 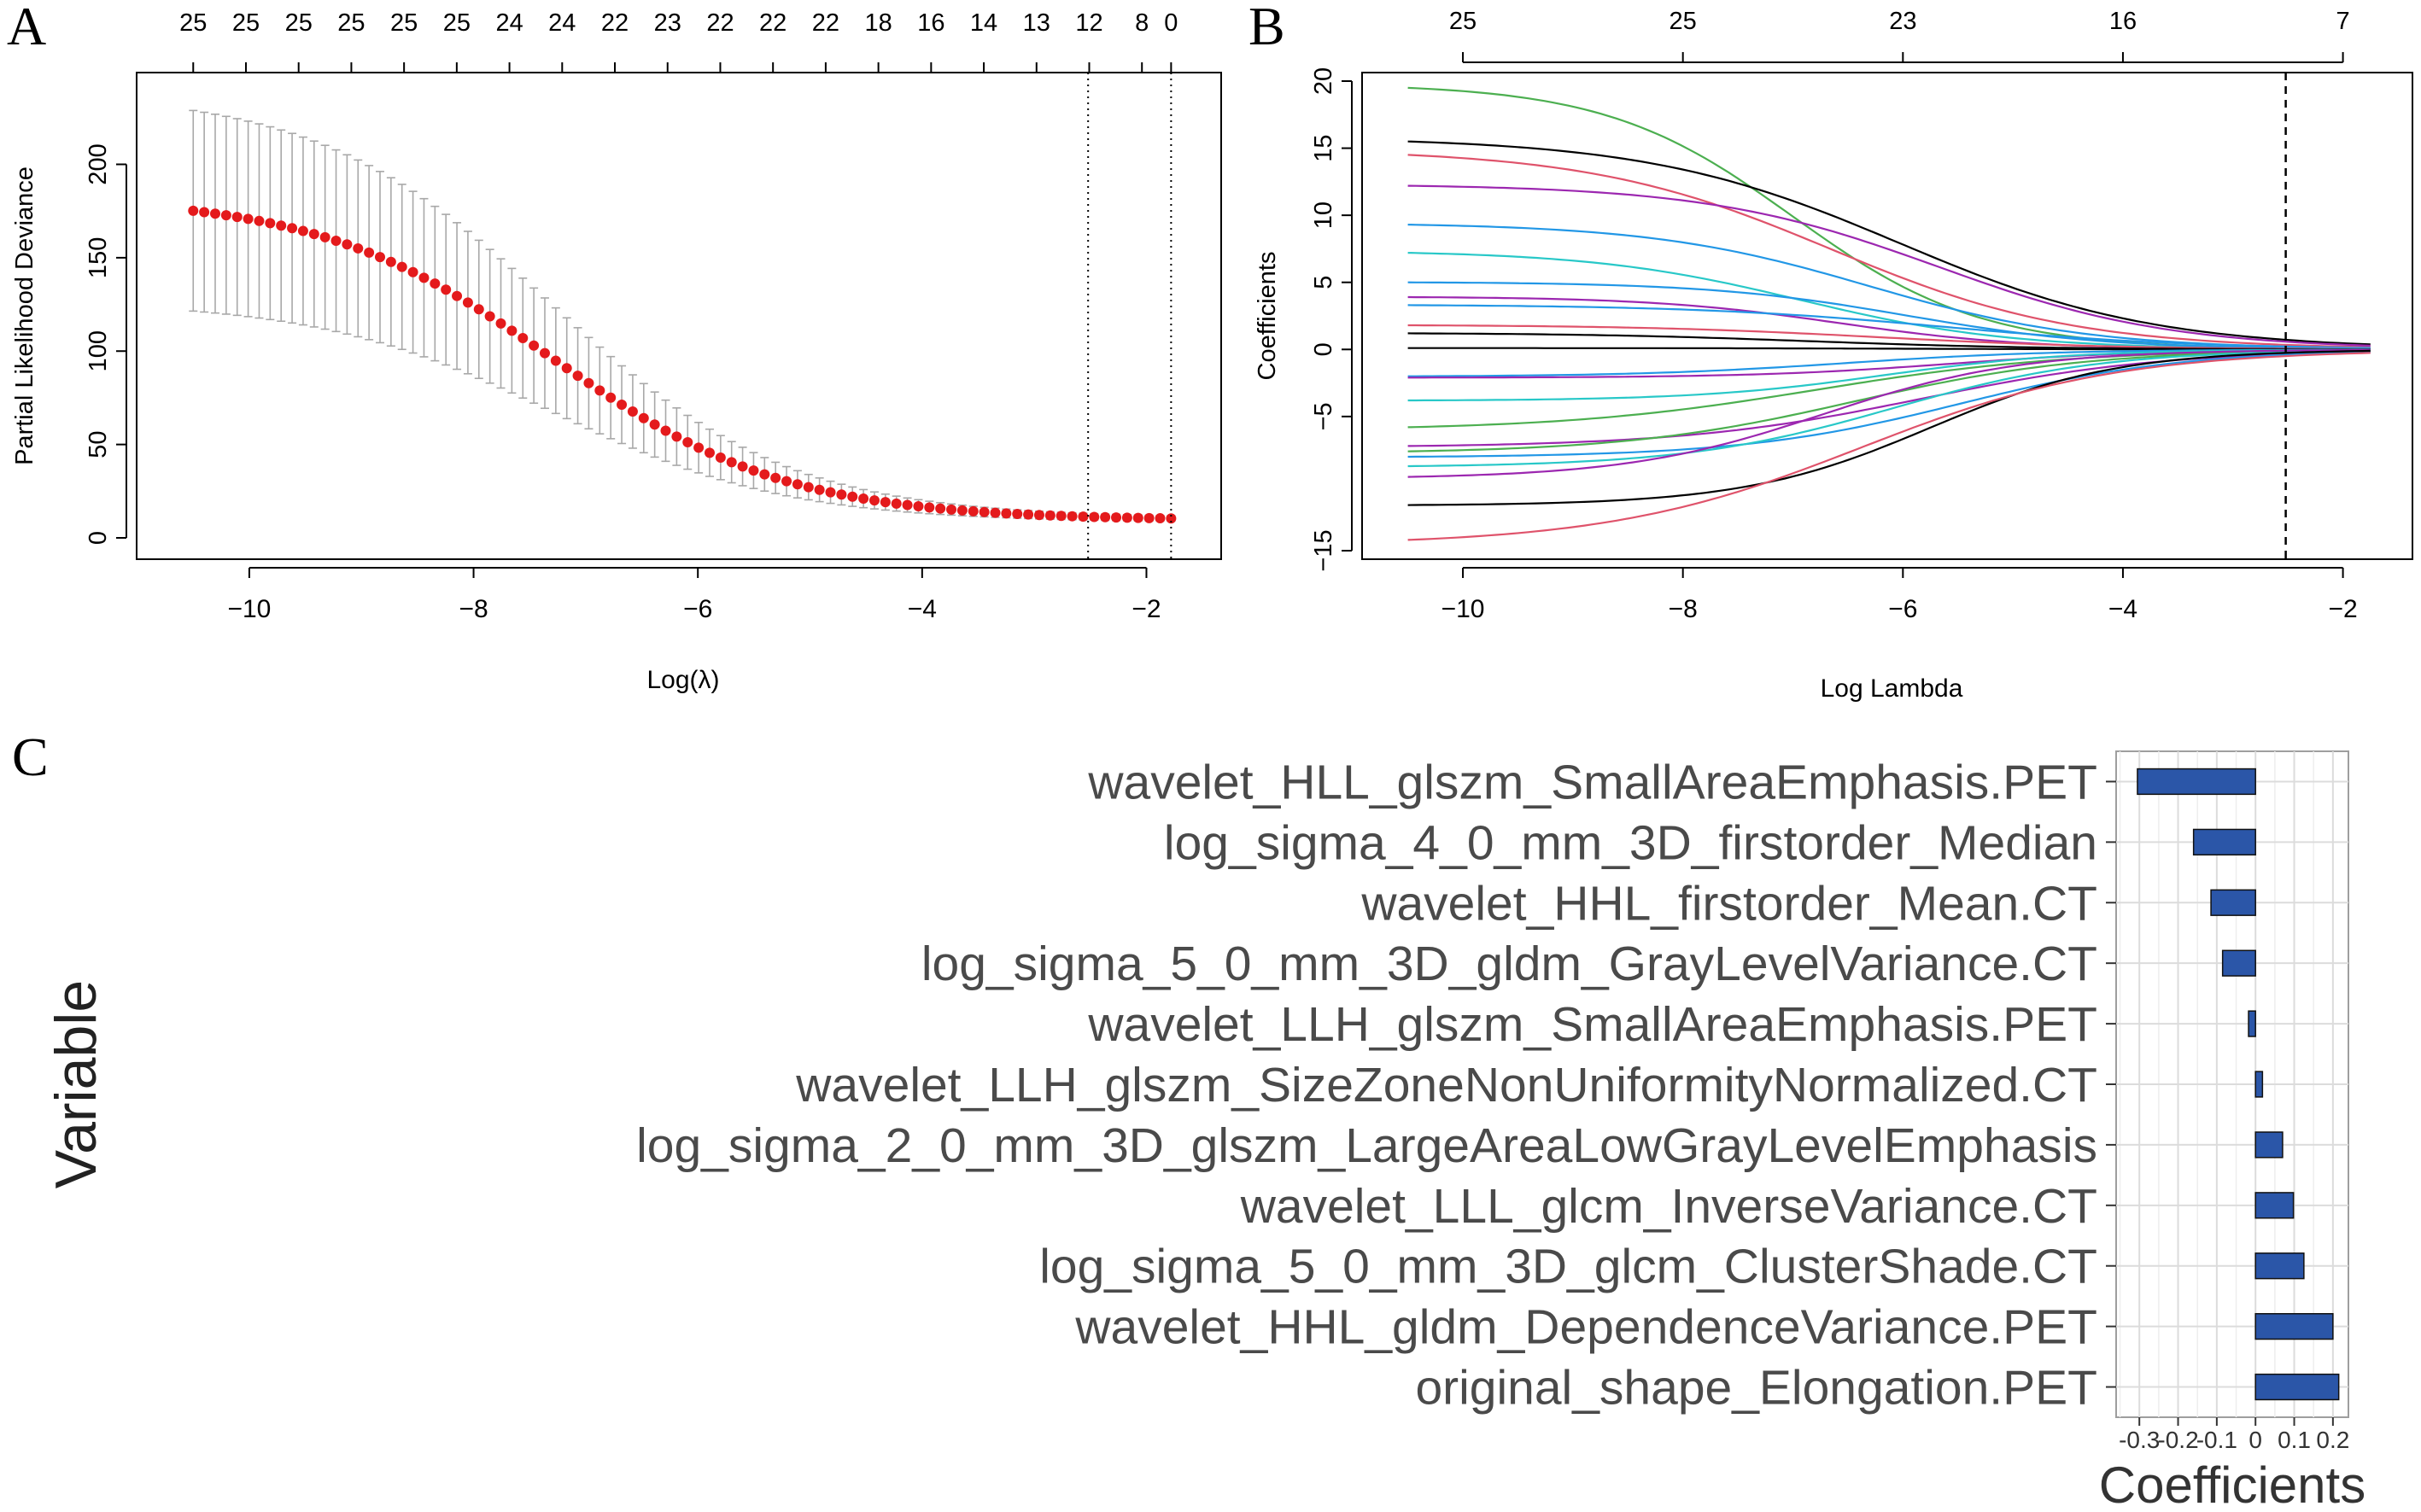 What do you see at coordinates (1142, 23) in the screenshot?
I see `top-tick-label: 8` at bounding box center [1142, 23].